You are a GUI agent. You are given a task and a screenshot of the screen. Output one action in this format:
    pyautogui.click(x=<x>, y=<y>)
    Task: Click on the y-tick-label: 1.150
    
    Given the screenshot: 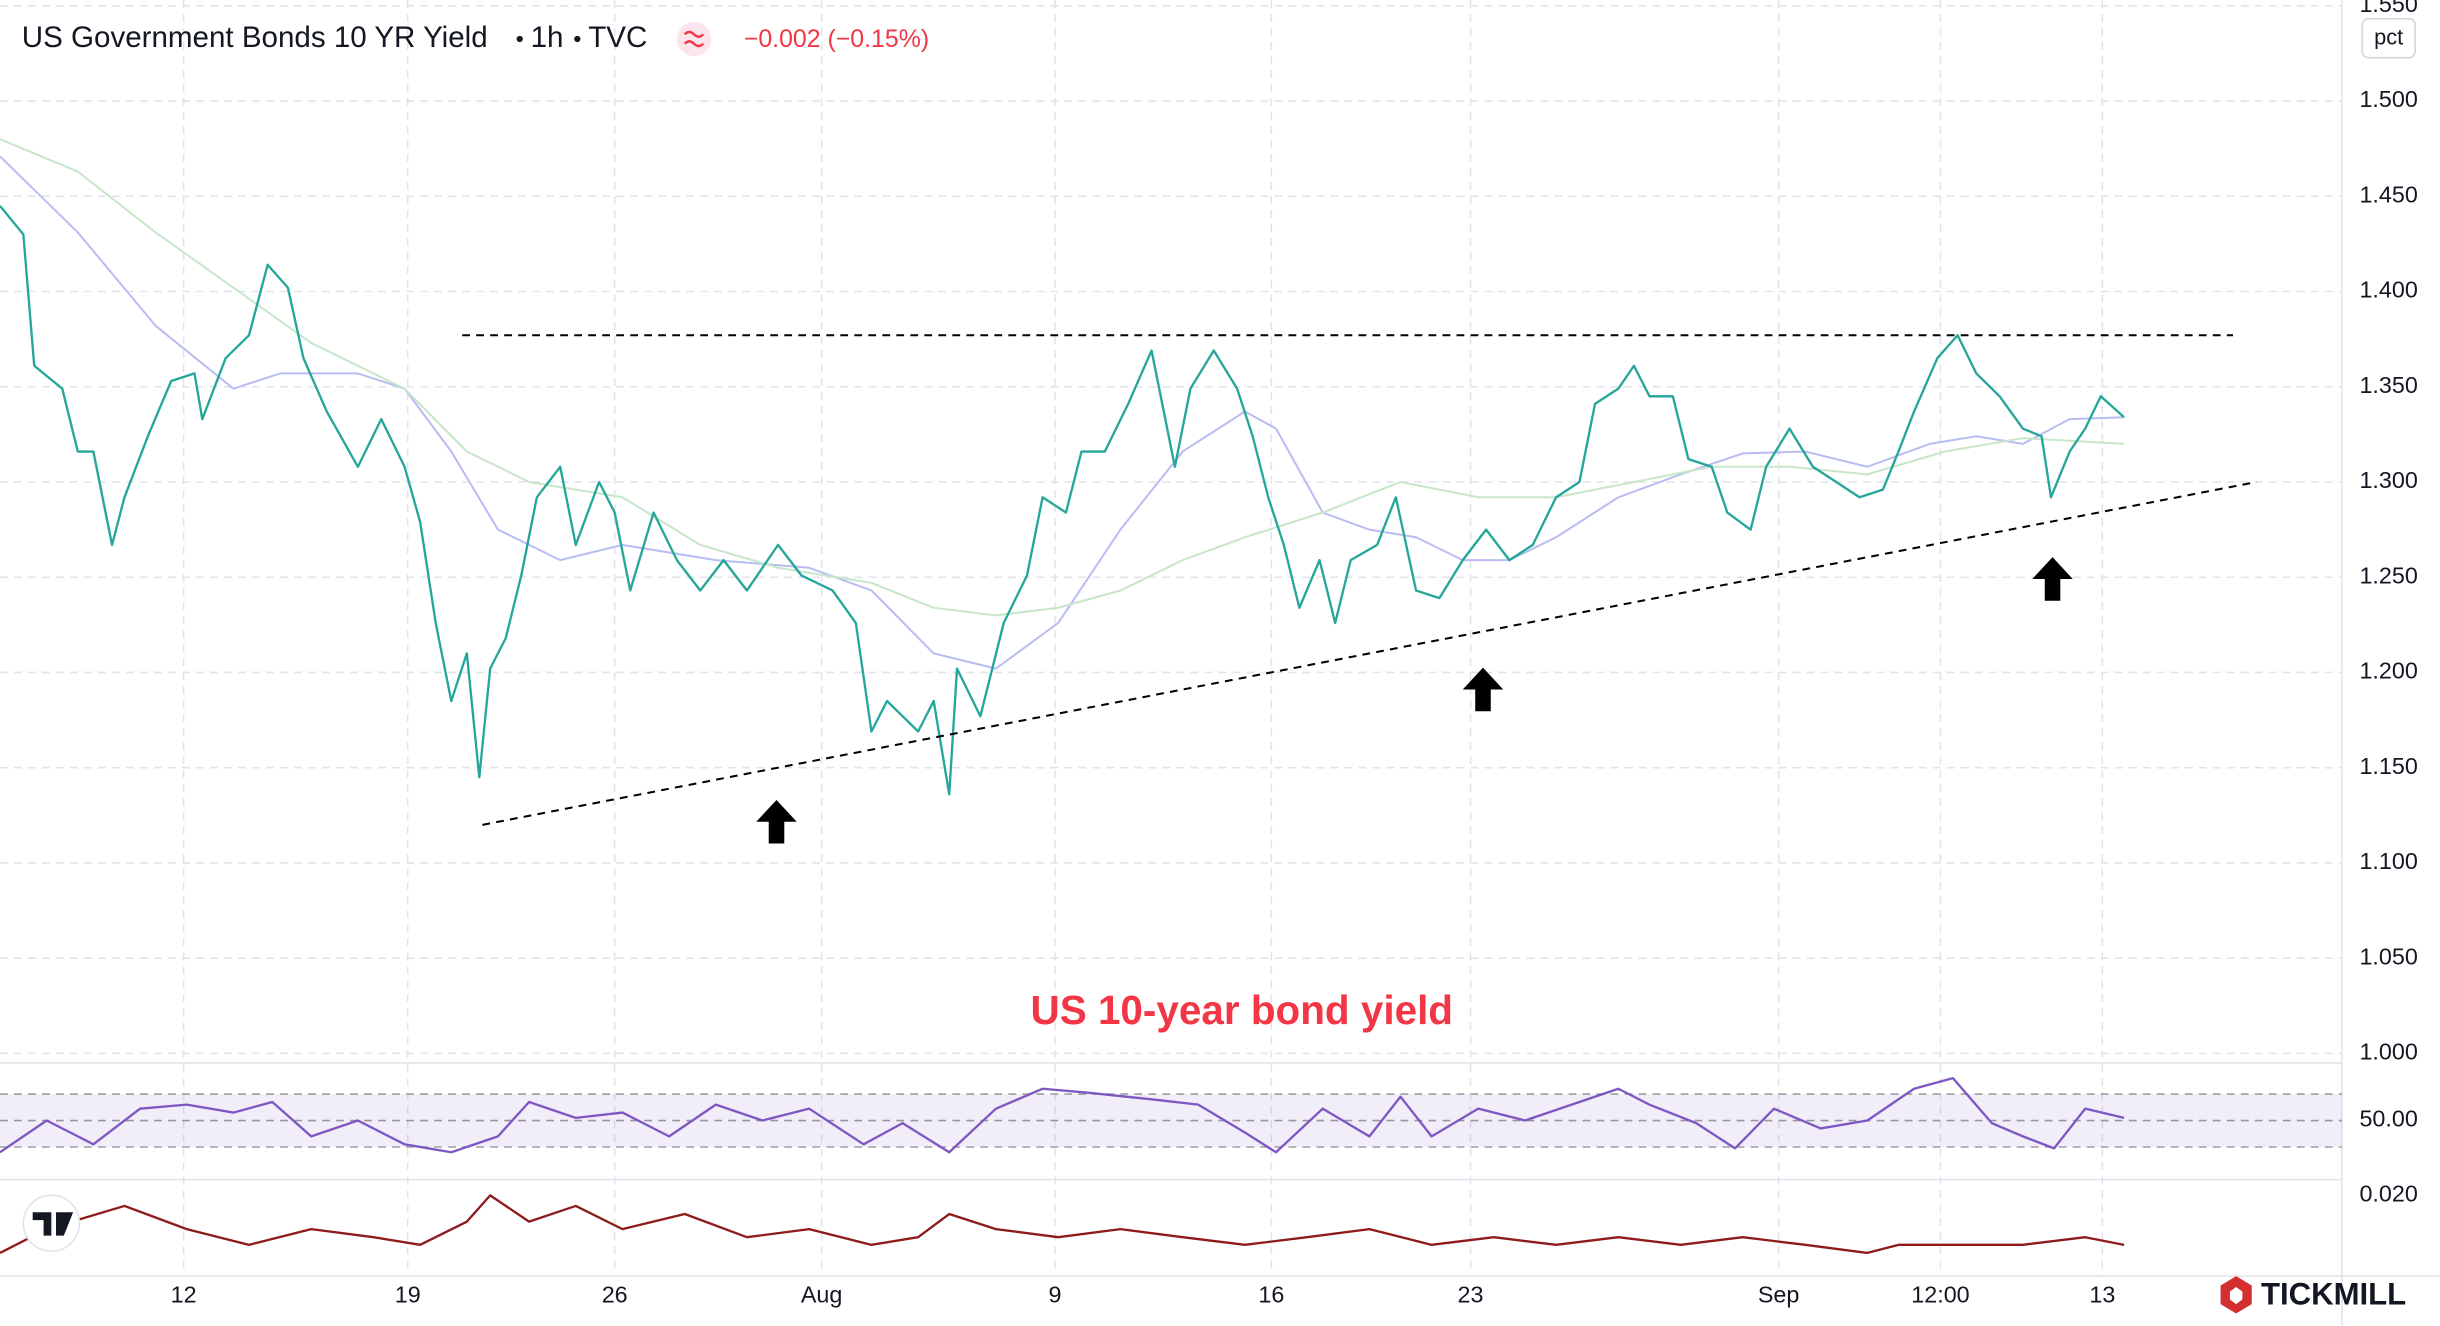 What is the action you would take?
    pyautogui.click(x=2388, y=766)
    